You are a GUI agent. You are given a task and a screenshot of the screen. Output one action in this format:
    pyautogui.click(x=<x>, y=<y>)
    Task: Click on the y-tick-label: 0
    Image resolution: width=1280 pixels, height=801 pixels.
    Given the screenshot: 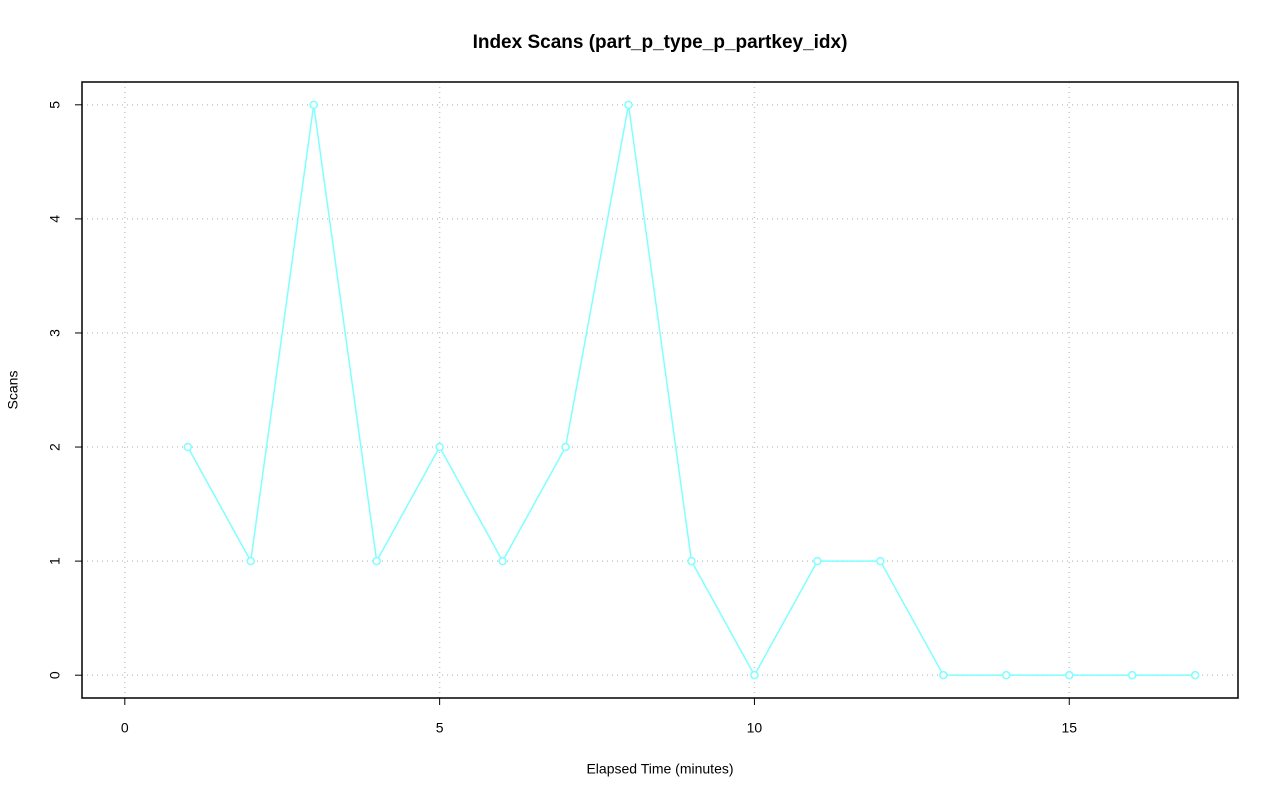 What is the action you would take?
    pyautogui.click(x=55, y=675)
    